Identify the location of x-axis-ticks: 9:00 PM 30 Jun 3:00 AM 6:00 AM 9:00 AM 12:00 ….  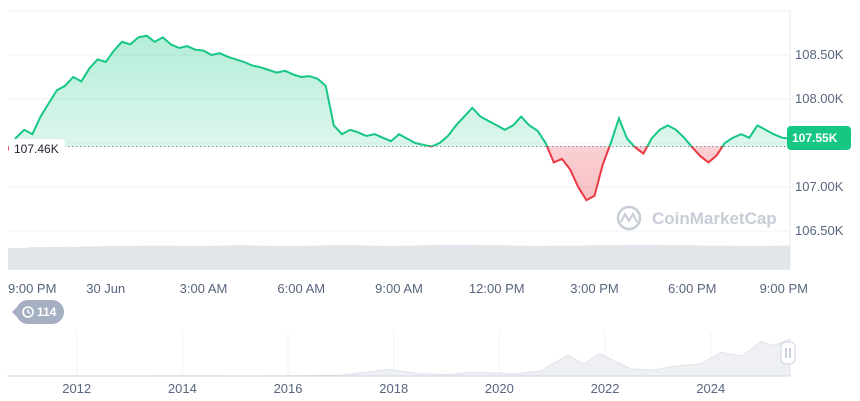
(408, 288).